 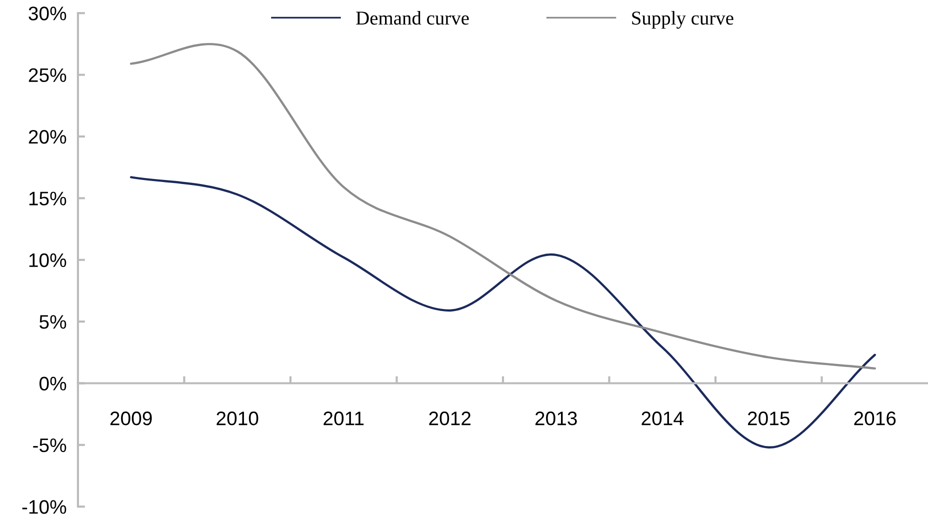 What do you see at coordinates (47, 199) in the screenshot?
I see `y-tick-label: 15%` at bounding box center [47, 199].